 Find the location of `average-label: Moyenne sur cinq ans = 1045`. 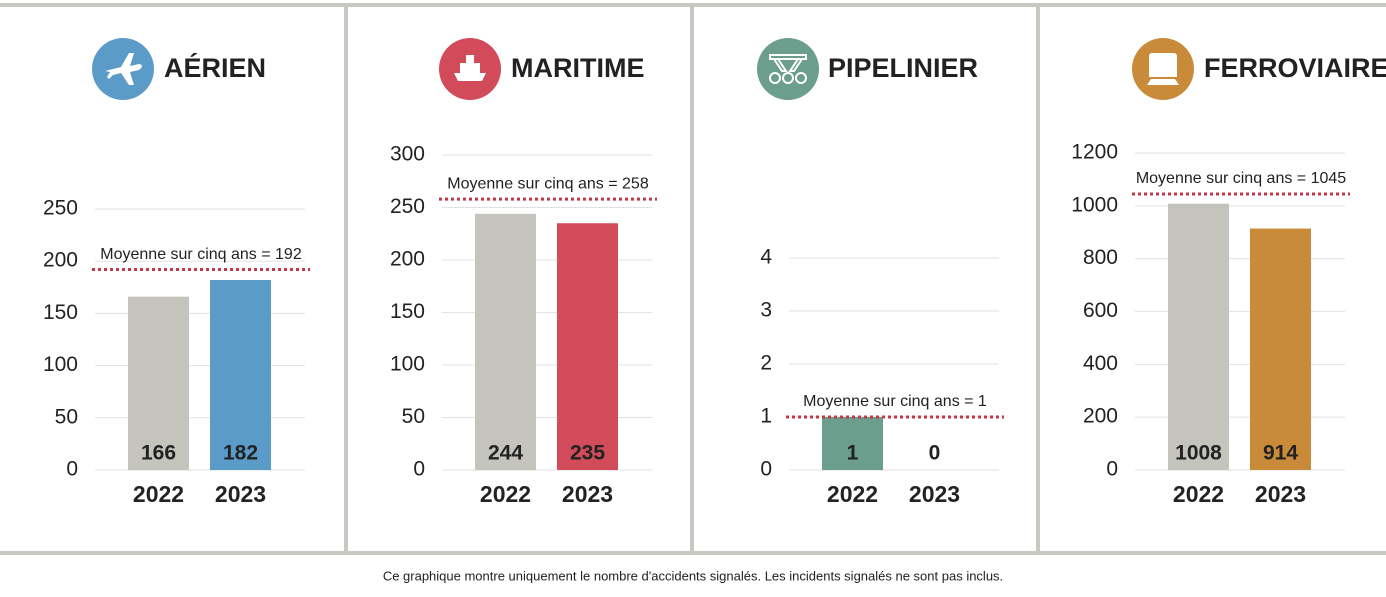

average-label: Moyenne sur cinq ans = 1045 is located at coordinates (1241, 178).